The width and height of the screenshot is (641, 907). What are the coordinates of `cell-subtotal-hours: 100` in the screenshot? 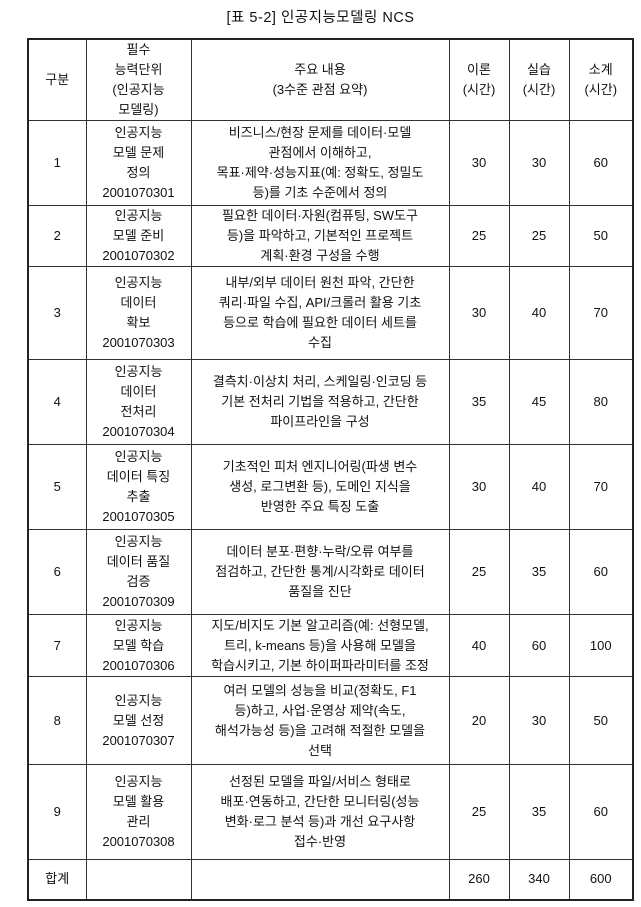 It's located at (601, 645).